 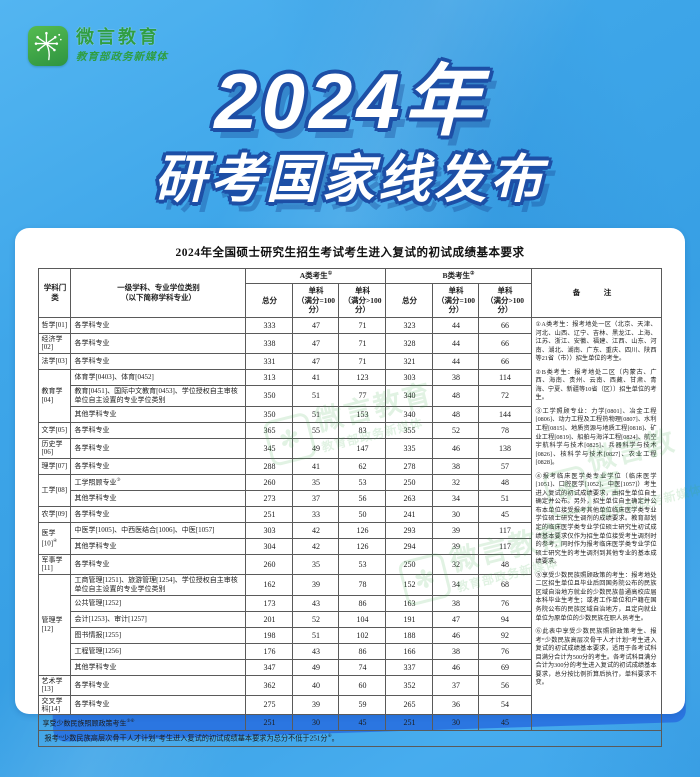 What do you see at coordinates (505, 466) in the screenshot?
I see `score-cell: 57` at bounding box center [505, 466].